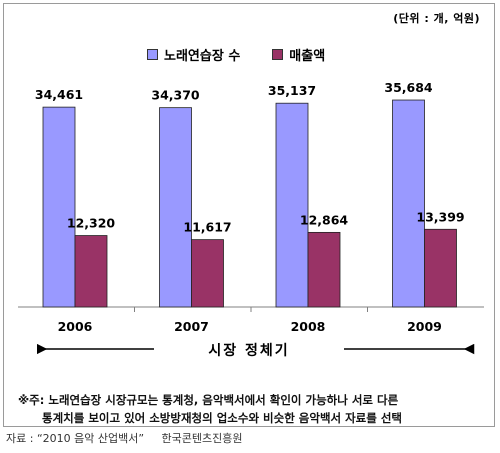 The width and height of the screenshot is (500, 453). I want to click on source-line: 자료 : “2010 음악 산업백서” 한국콘텐츠진흥원, so click(131, 438).